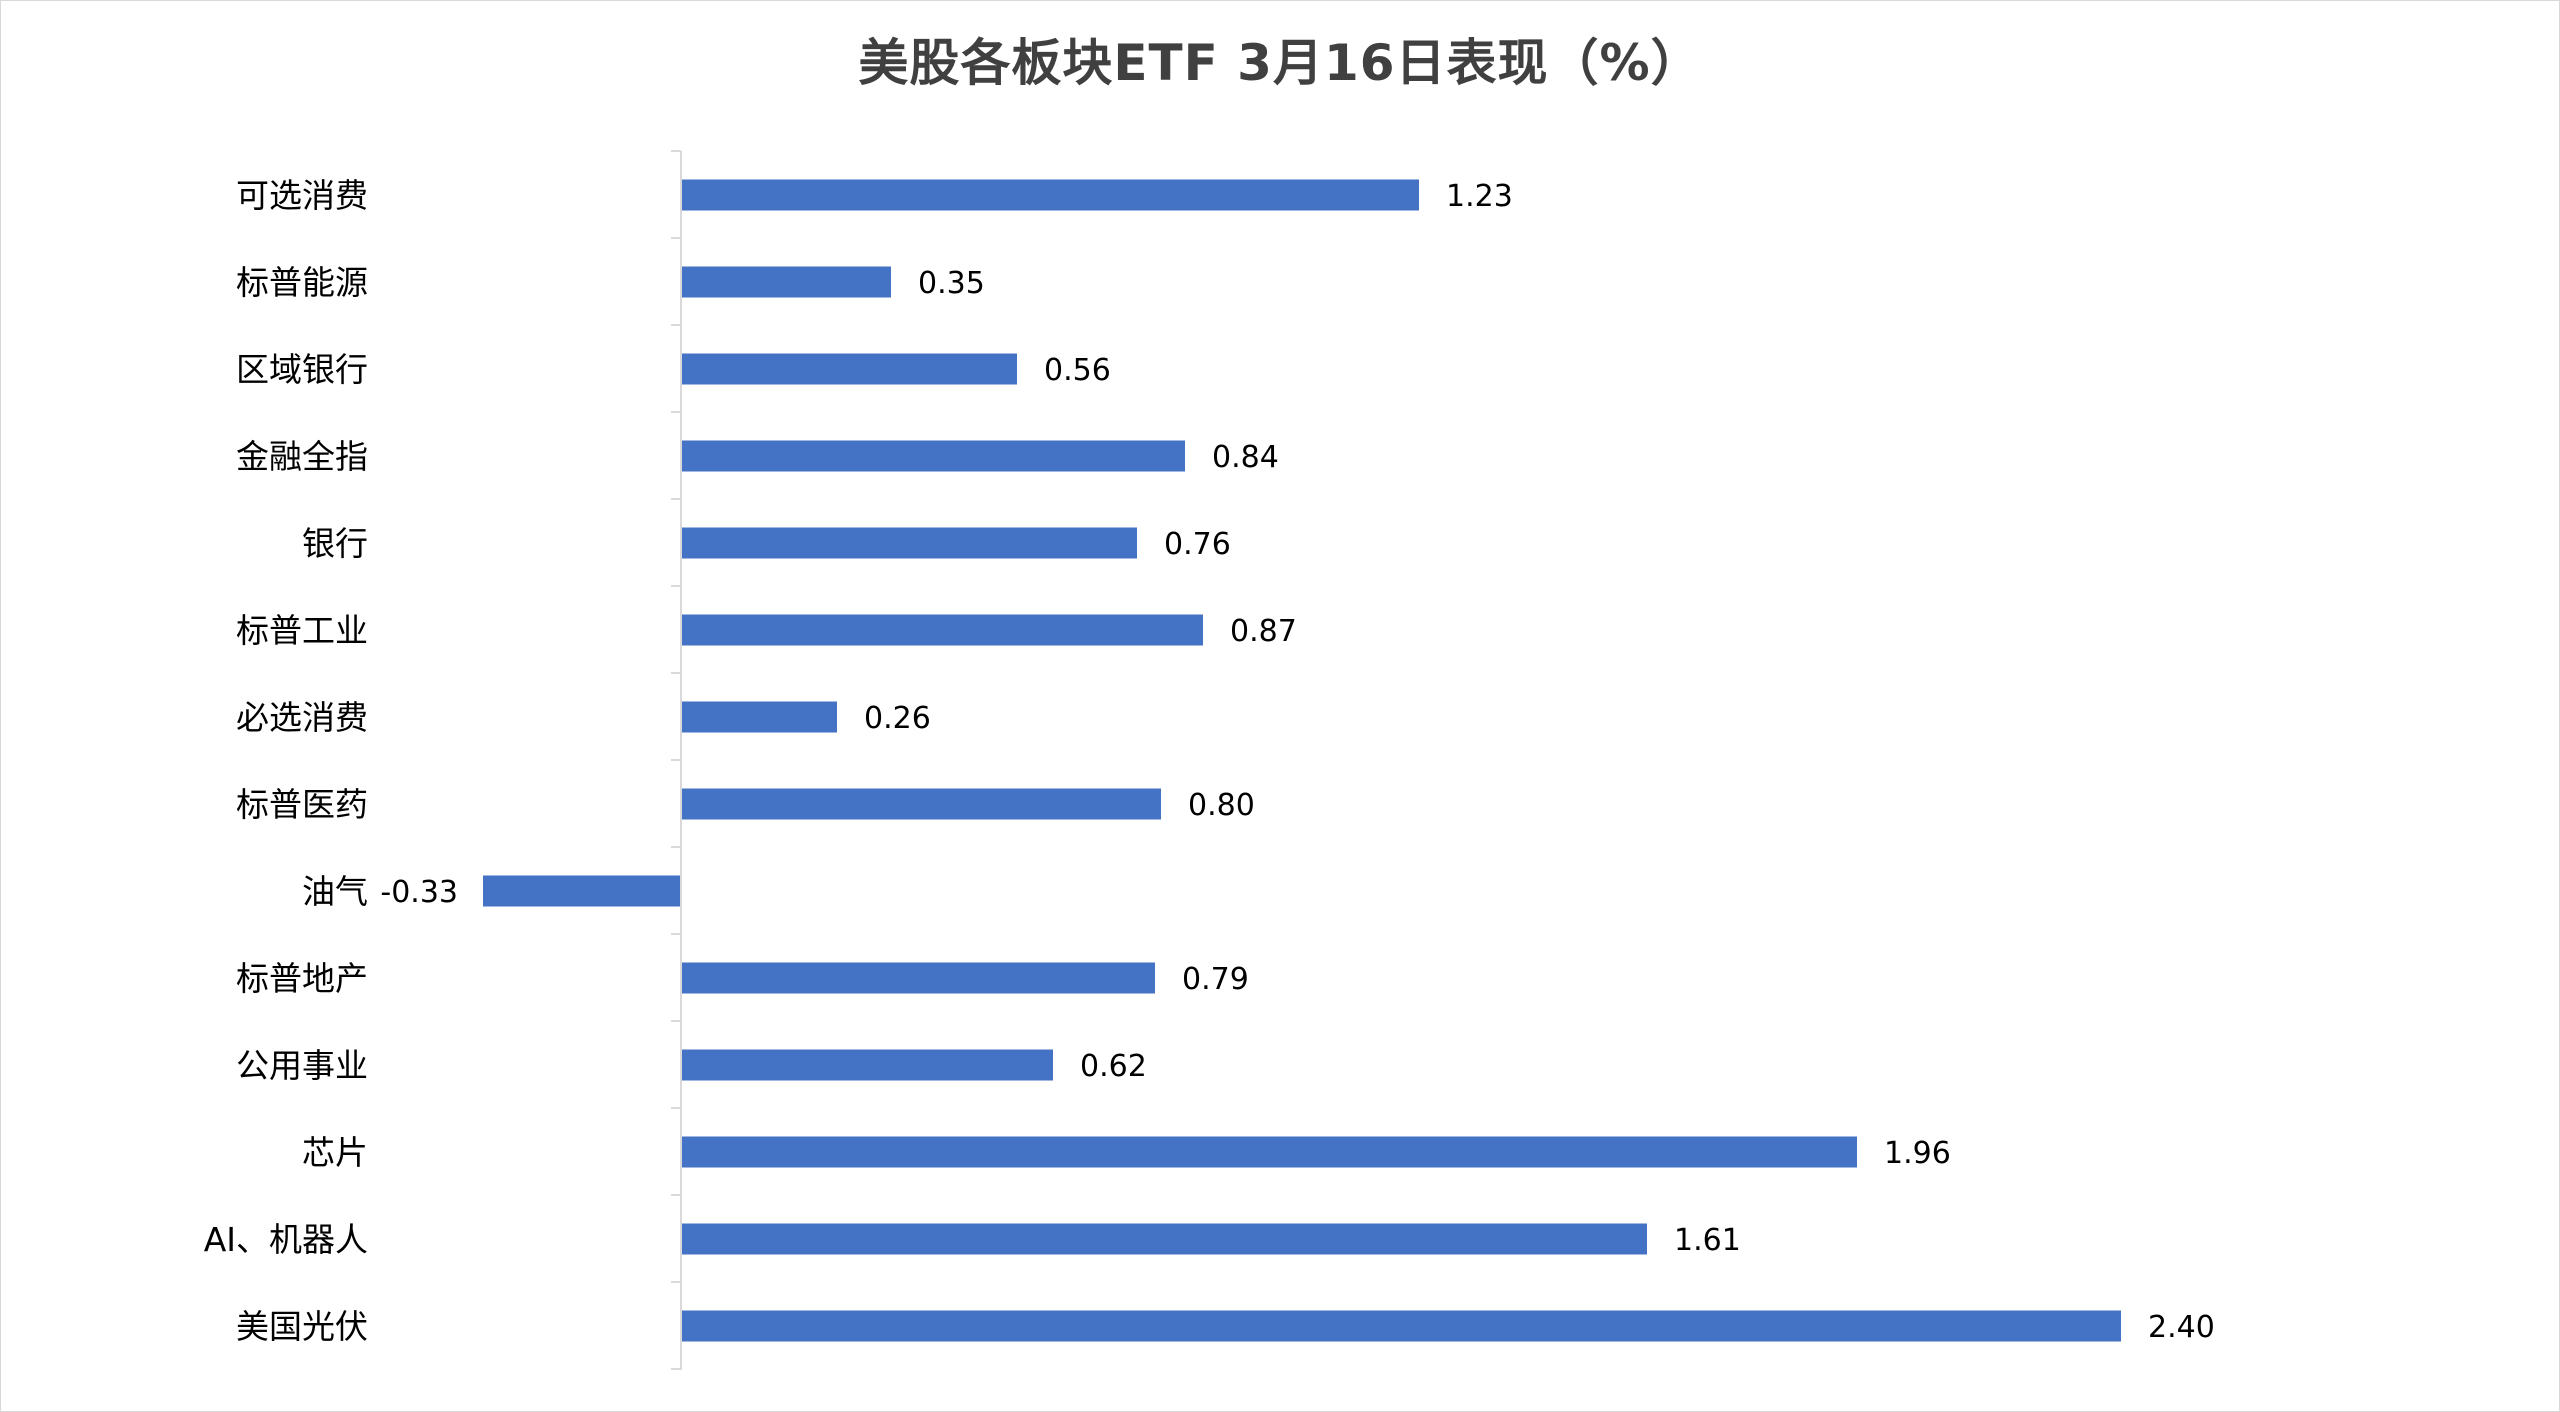  Describe the element at coordinates (302, 1326) in the screenshot. I see `category-label-13: 美国光伏` at that location.